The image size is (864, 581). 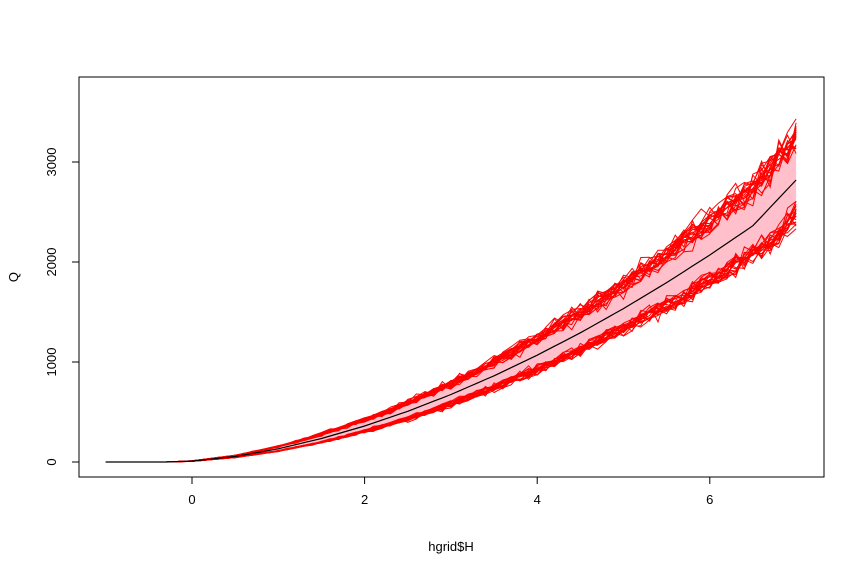 What do you see at coordinates (51, 461) in the screenshot?
I see `y-tick-label: 0` at bounding box center [51, 461].